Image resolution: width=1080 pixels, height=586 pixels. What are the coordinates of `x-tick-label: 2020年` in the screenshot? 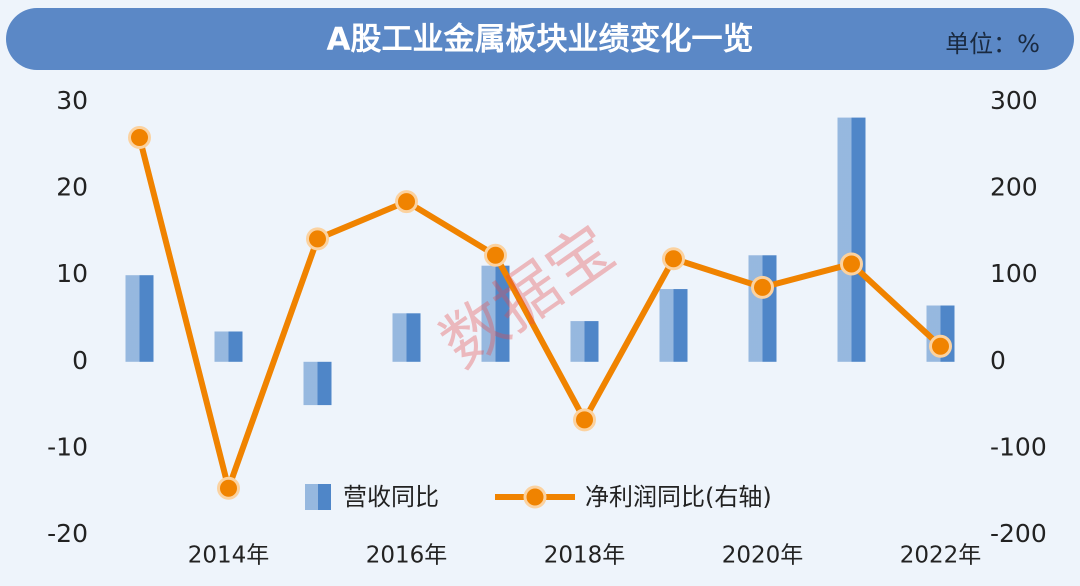 It's located at (763, 556).